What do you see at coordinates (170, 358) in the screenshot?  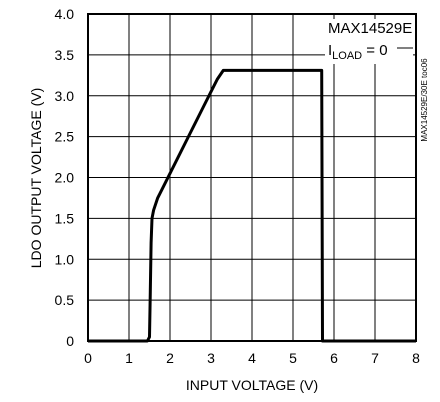 I see `x-tick-label: 2` at bounding box center [170, 358].